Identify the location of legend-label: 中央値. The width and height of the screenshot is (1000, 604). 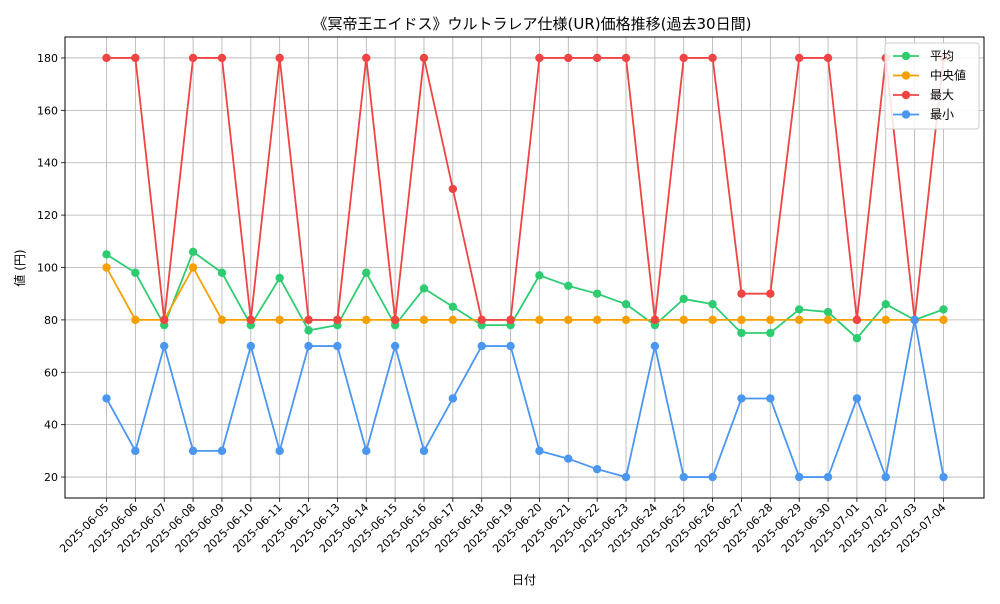
(948, 75).